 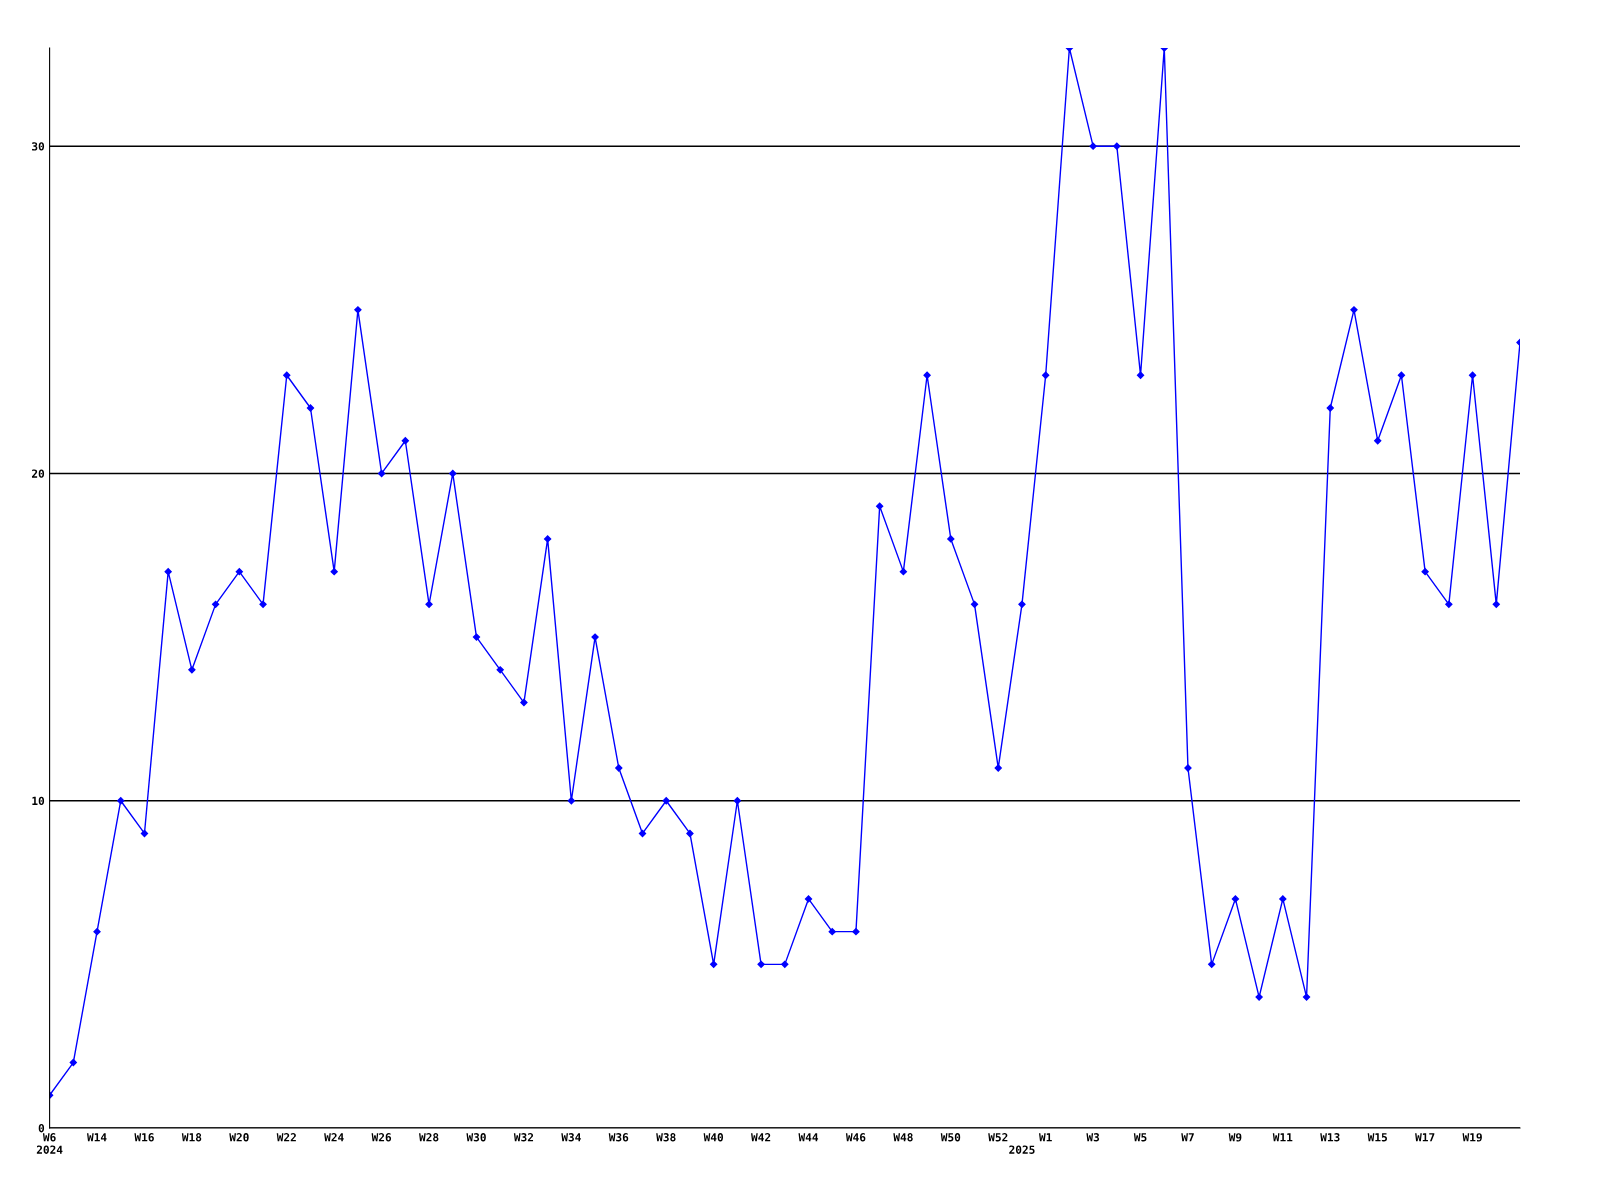 What do you see at coordinates (41, 1128) in the screenshot?
I see `y-tick-label: 0` at bounding box center [41, 1128].